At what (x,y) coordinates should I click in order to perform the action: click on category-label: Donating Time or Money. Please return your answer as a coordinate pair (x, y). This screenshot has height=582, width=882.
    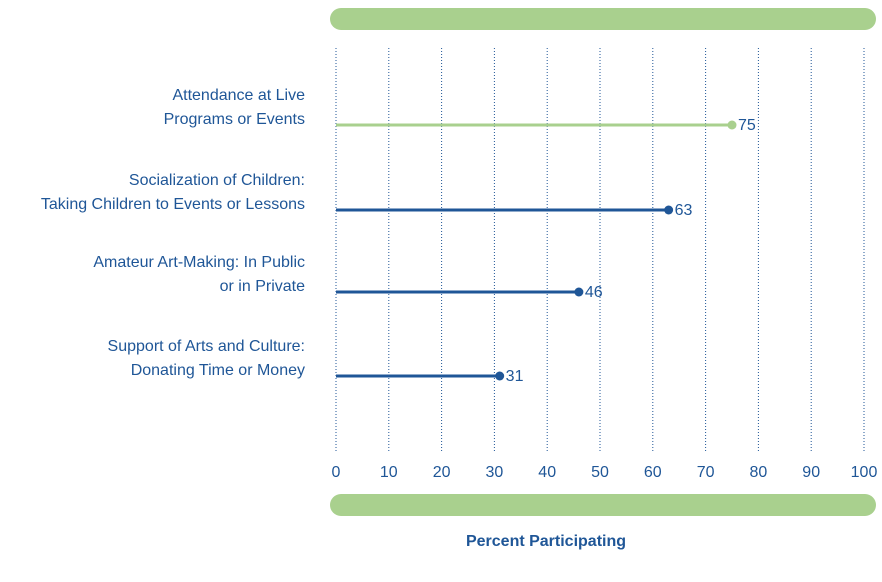
    Looking at the image, I should click on (218, 370).